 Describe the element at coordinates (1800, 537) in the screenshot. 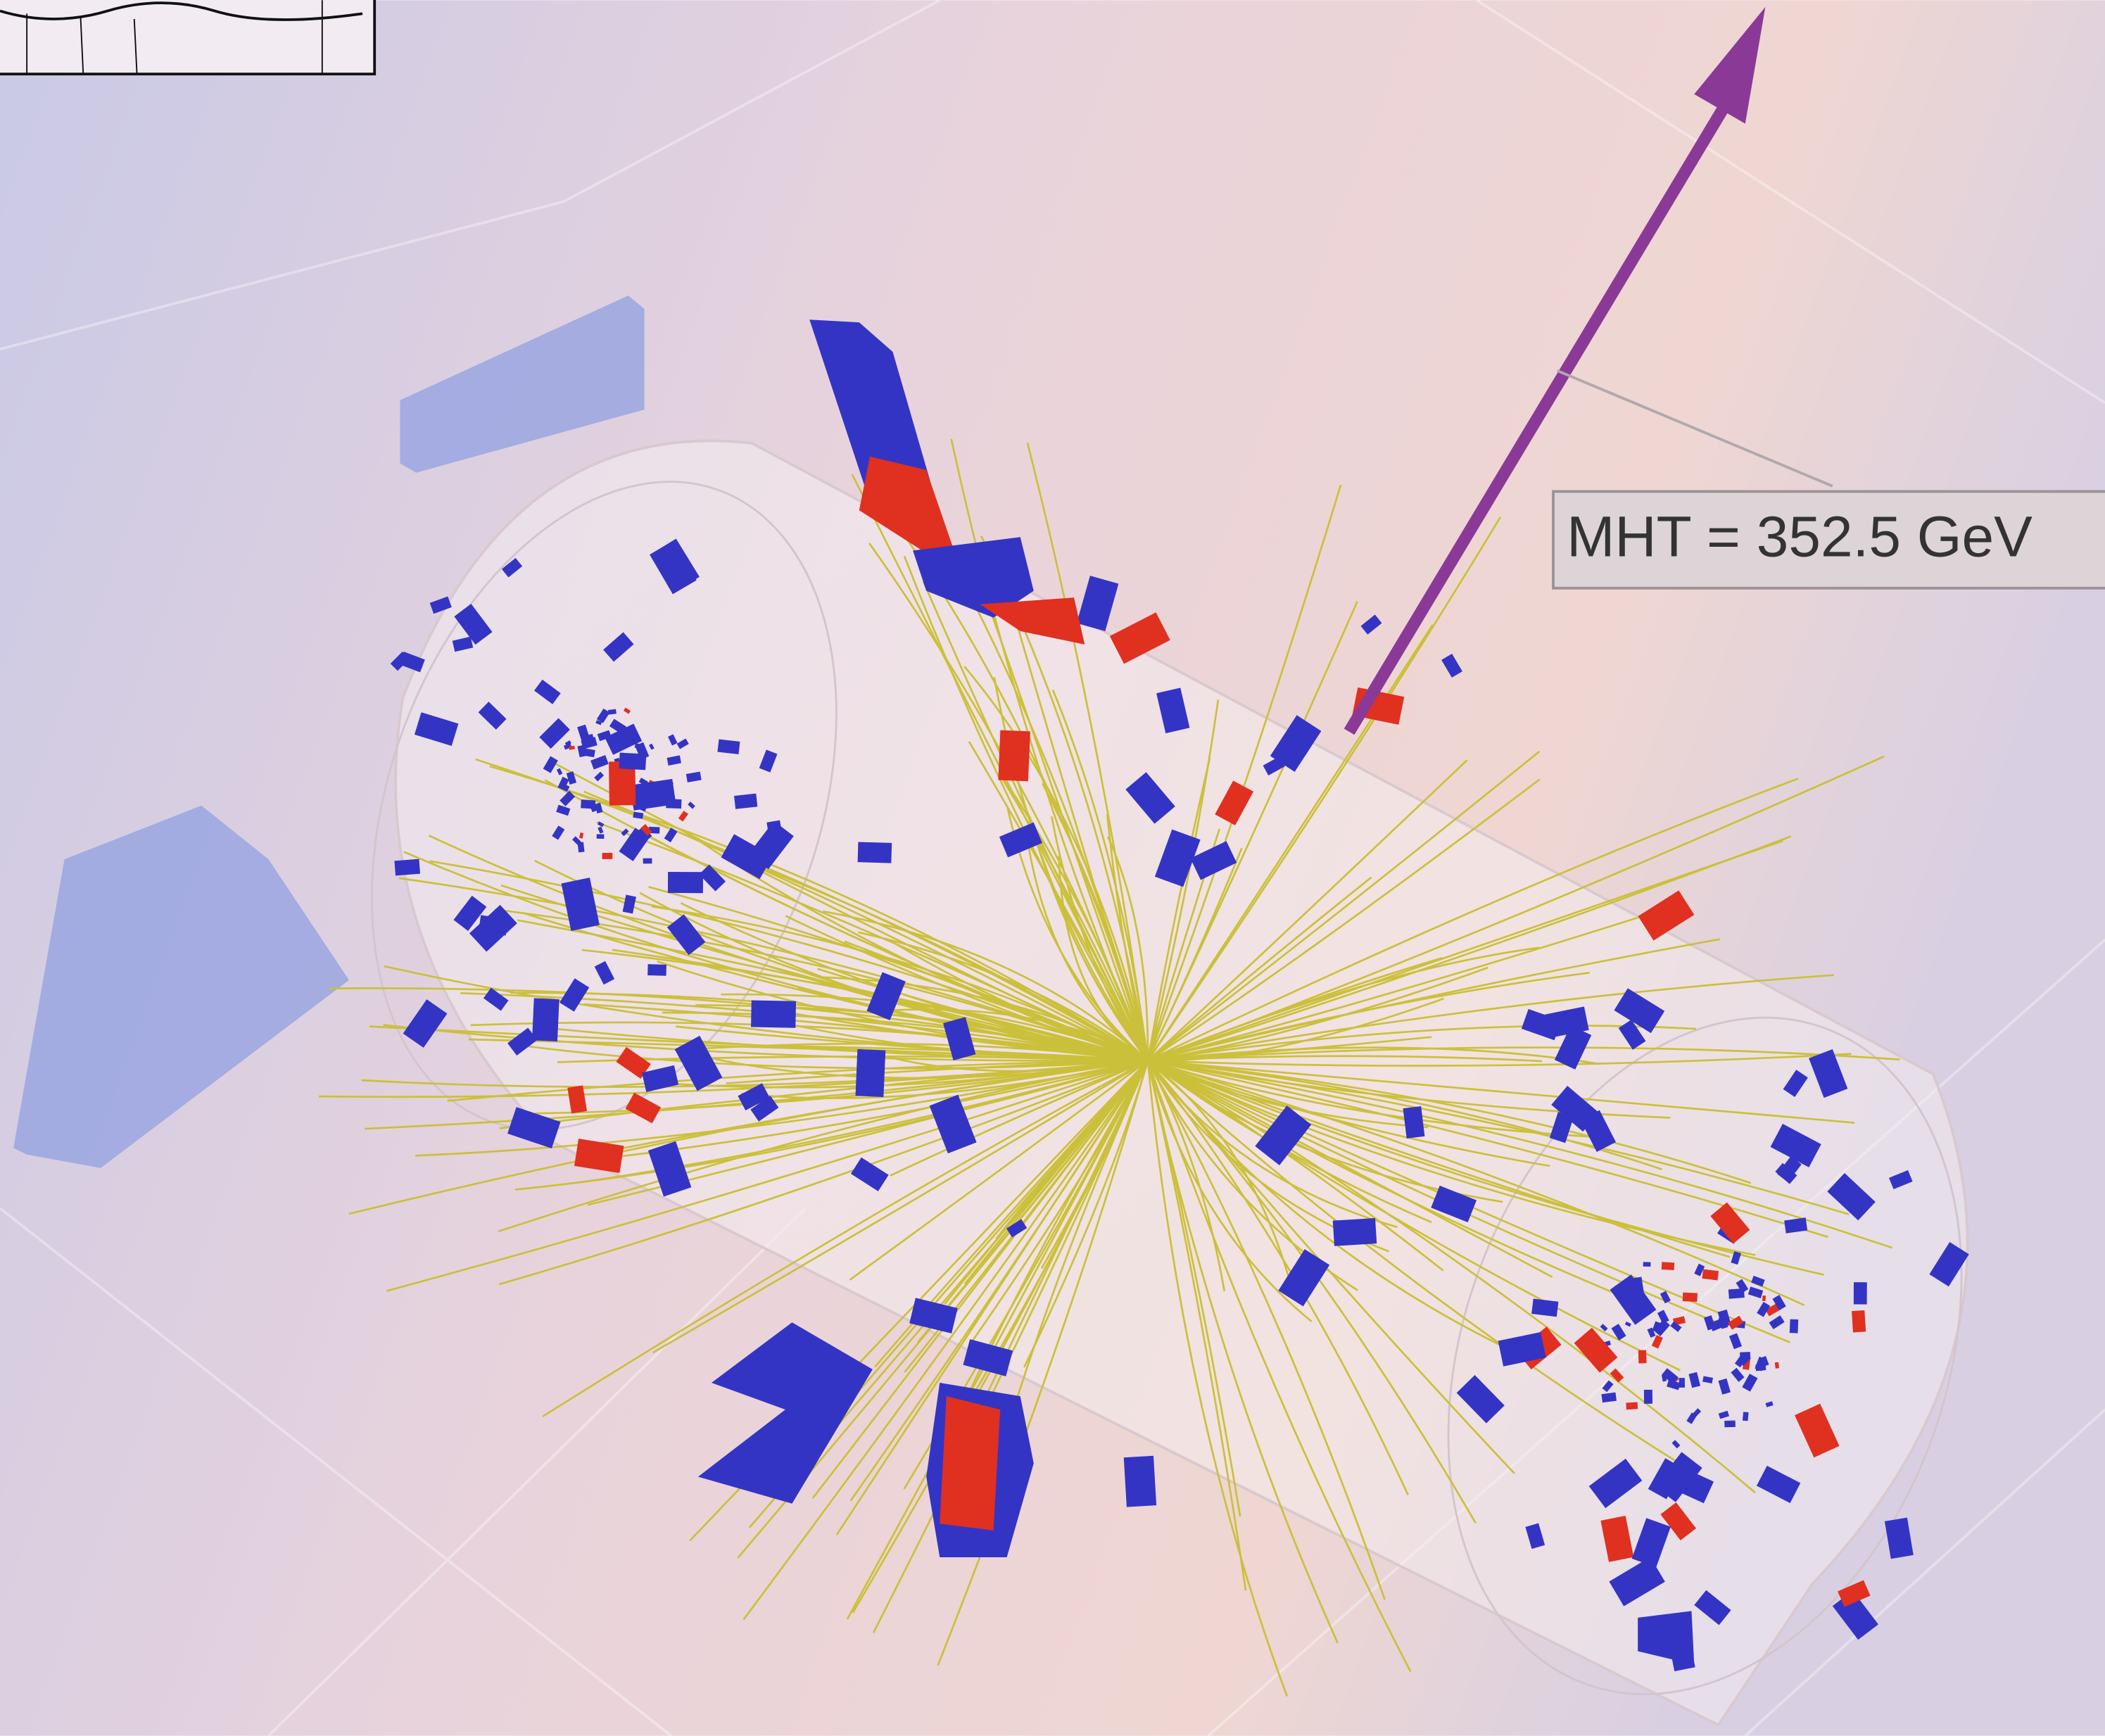

I see `mht-label: MHT = 352.5 GeV` at that location.